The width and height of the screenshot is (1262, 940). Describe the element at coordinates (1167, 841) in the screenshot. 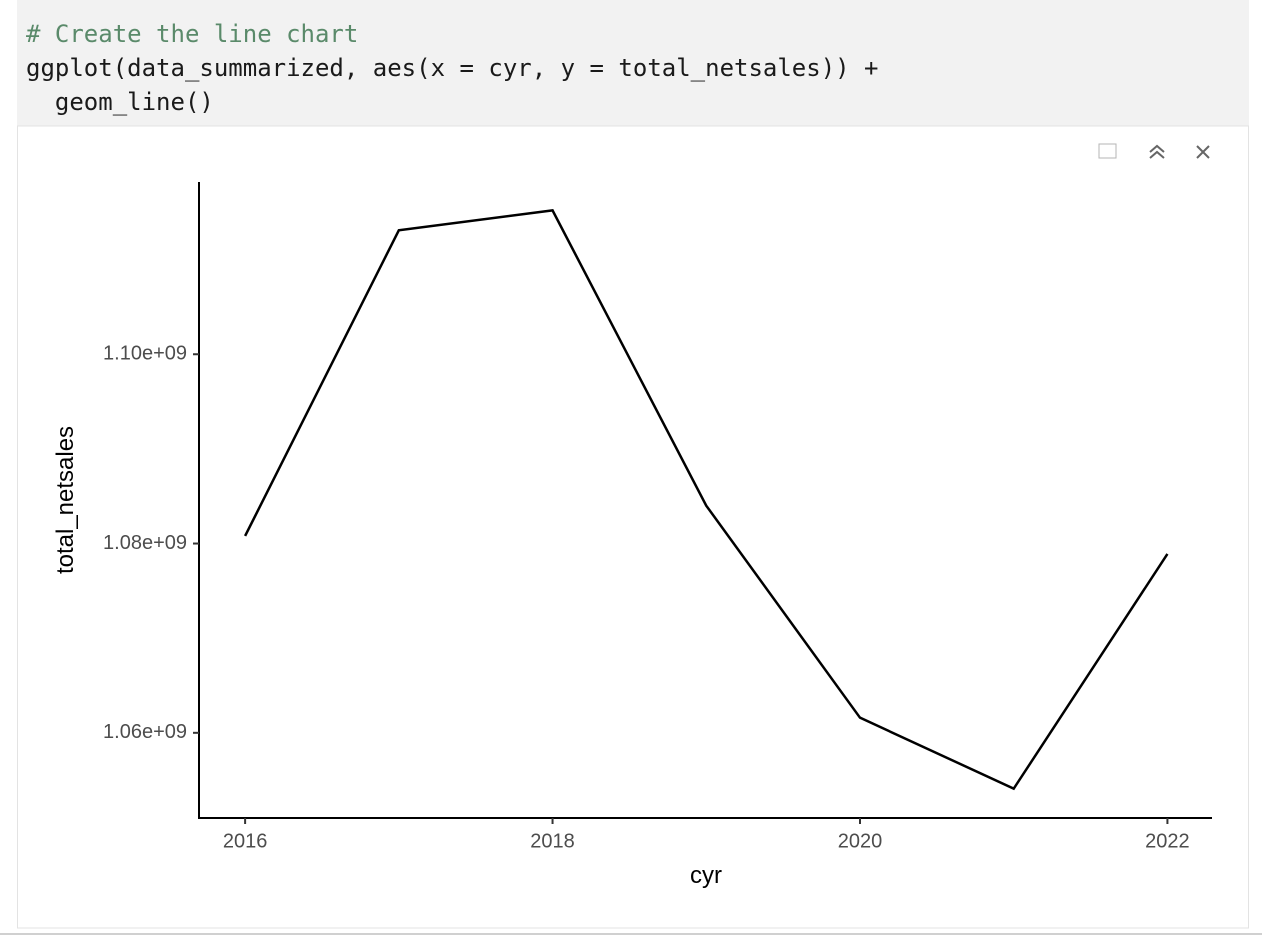

I see `x-tick-label: 2022` at that location.